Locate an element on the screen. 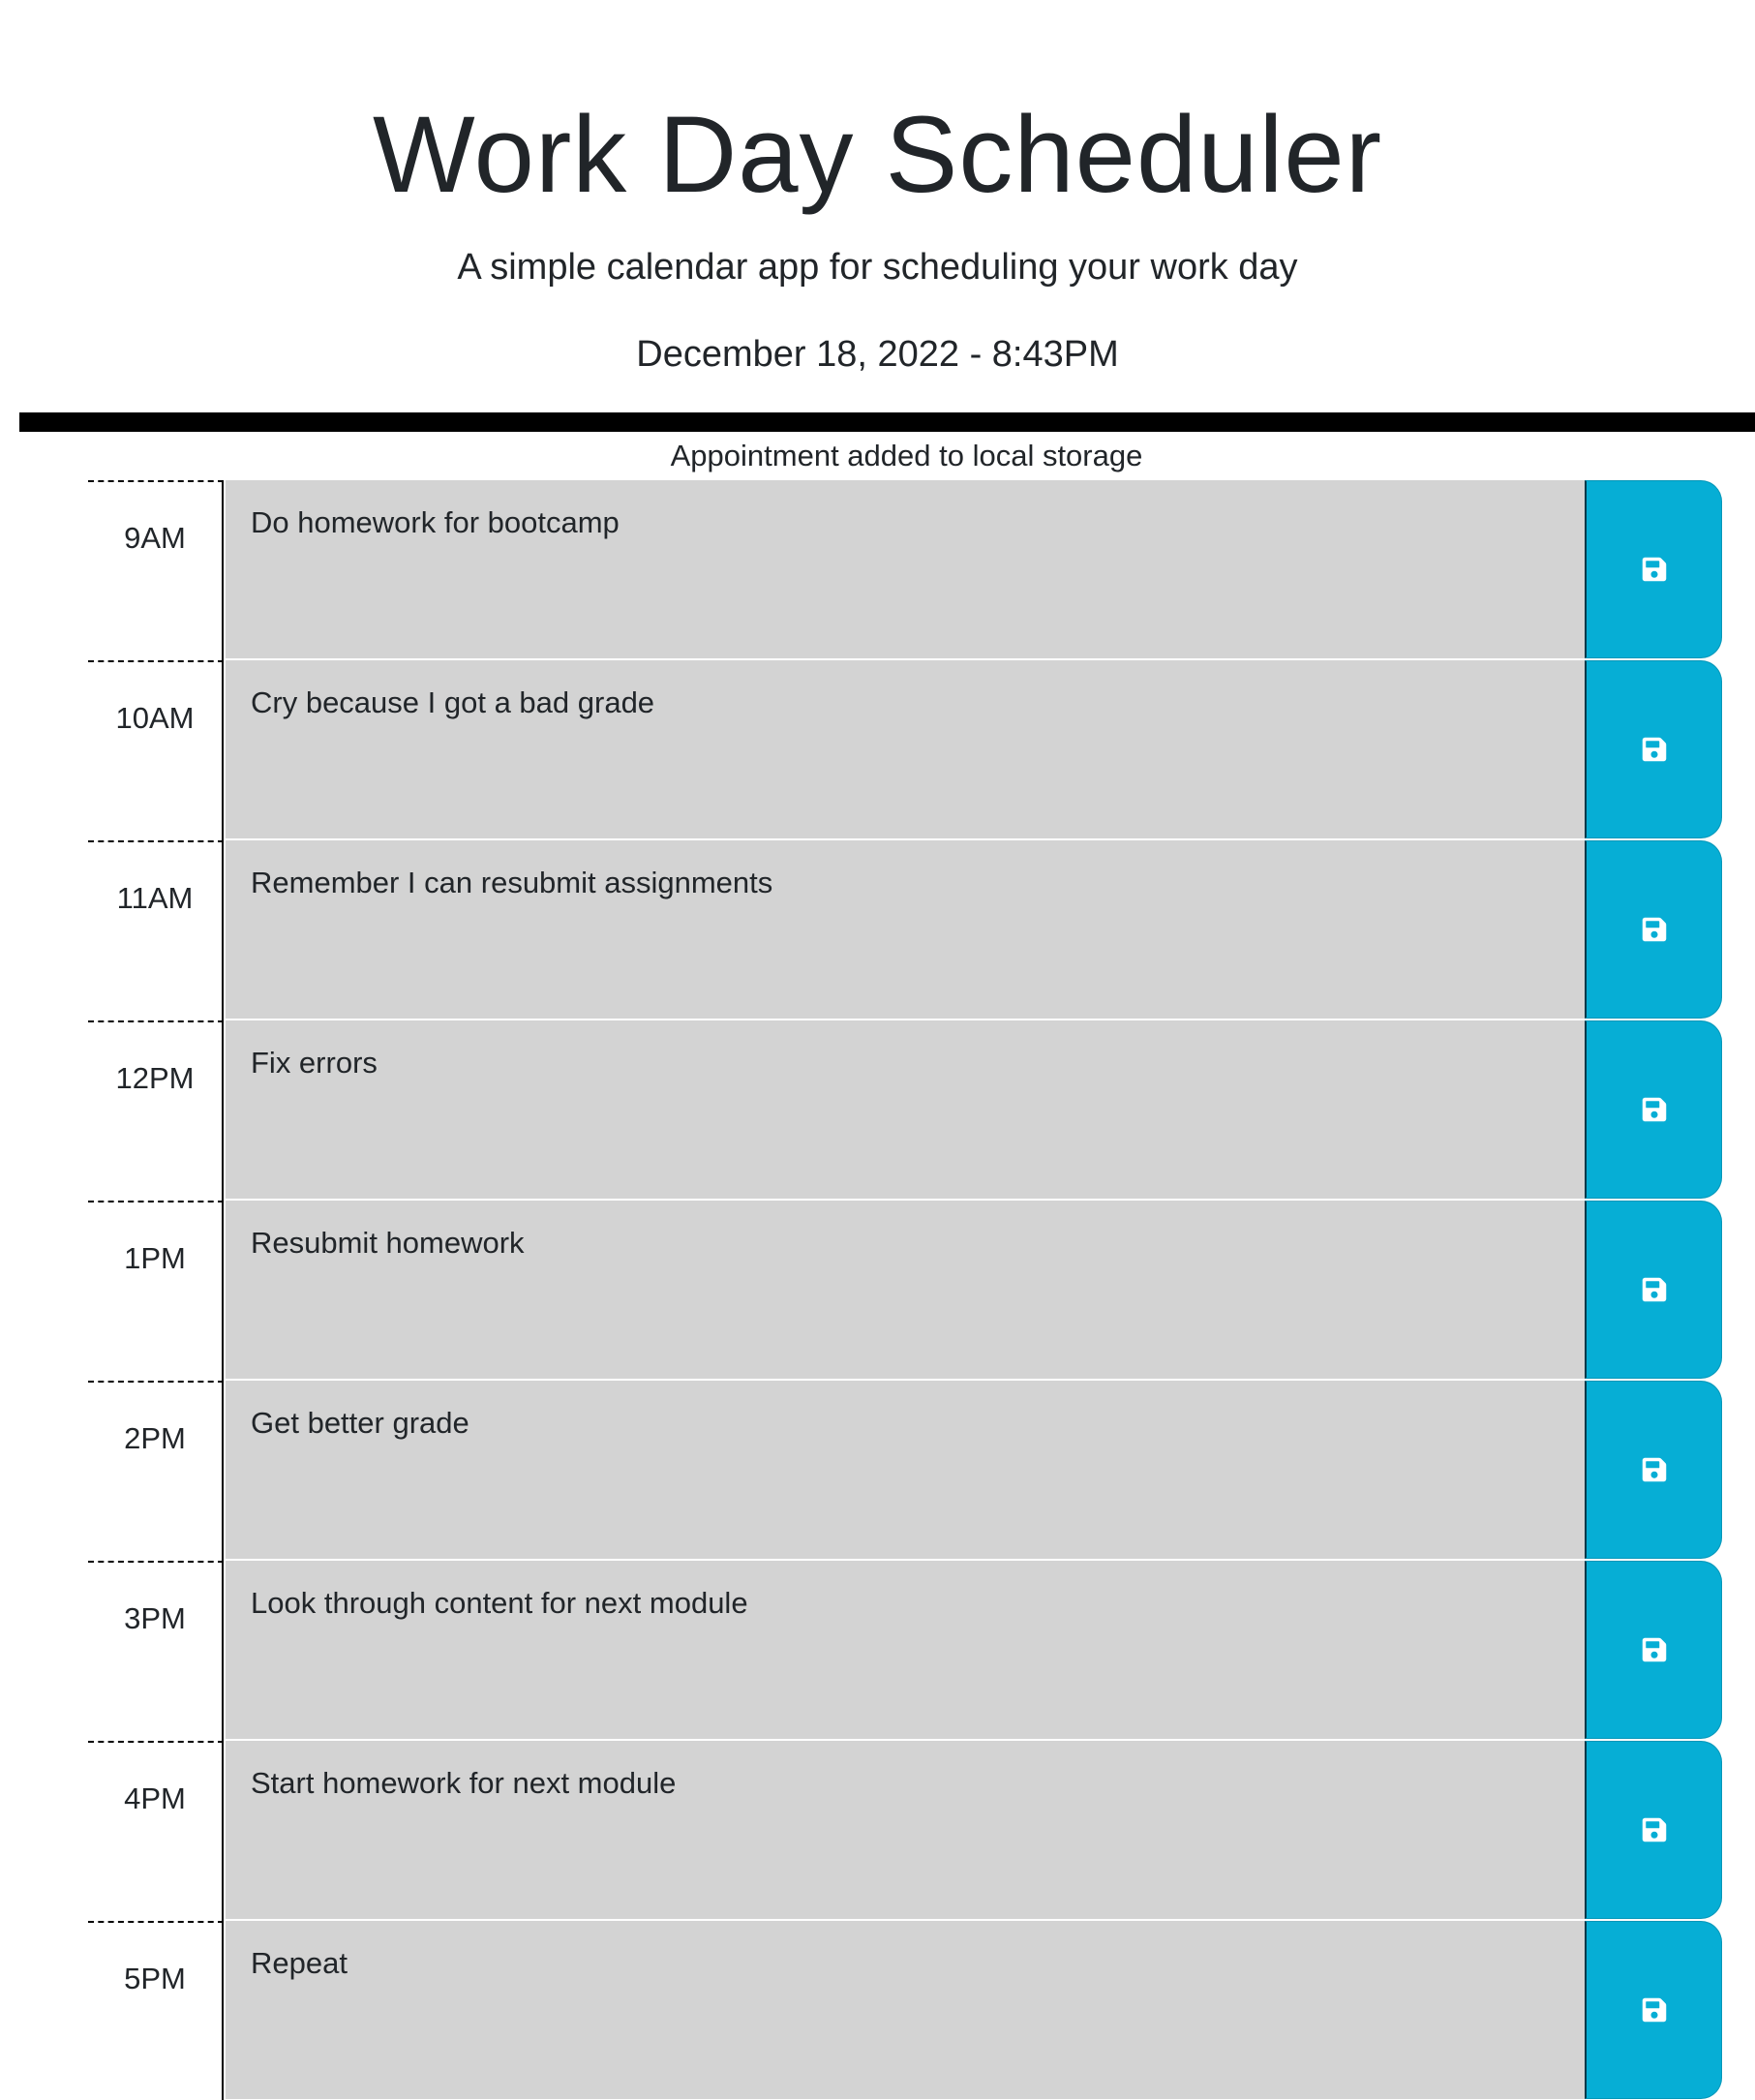  storage-notice: Appointment added to local storage is located at coordinates (906, 455).